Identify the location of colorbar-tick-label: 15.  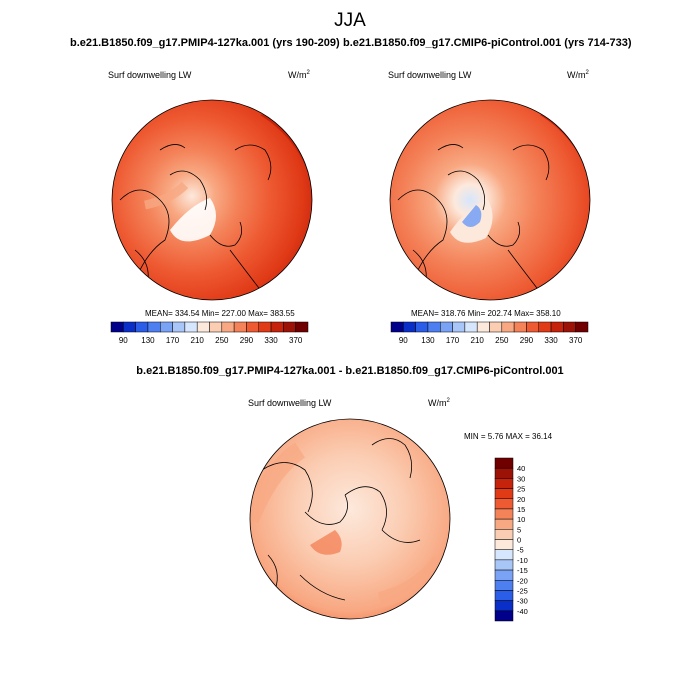
(521, 509).